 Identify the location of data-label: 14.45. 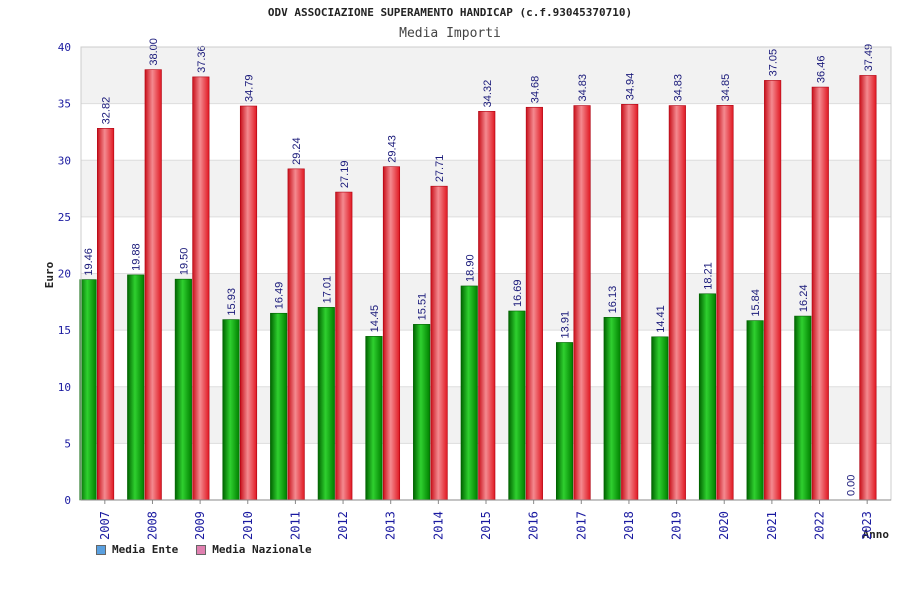
(375, 319).